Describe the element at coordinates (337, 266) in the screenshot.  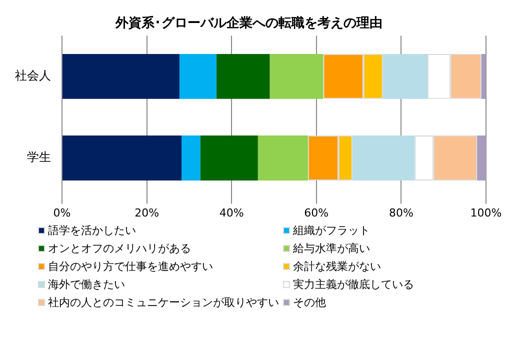
I see `legend-label: 余計な残業がない` at that location.